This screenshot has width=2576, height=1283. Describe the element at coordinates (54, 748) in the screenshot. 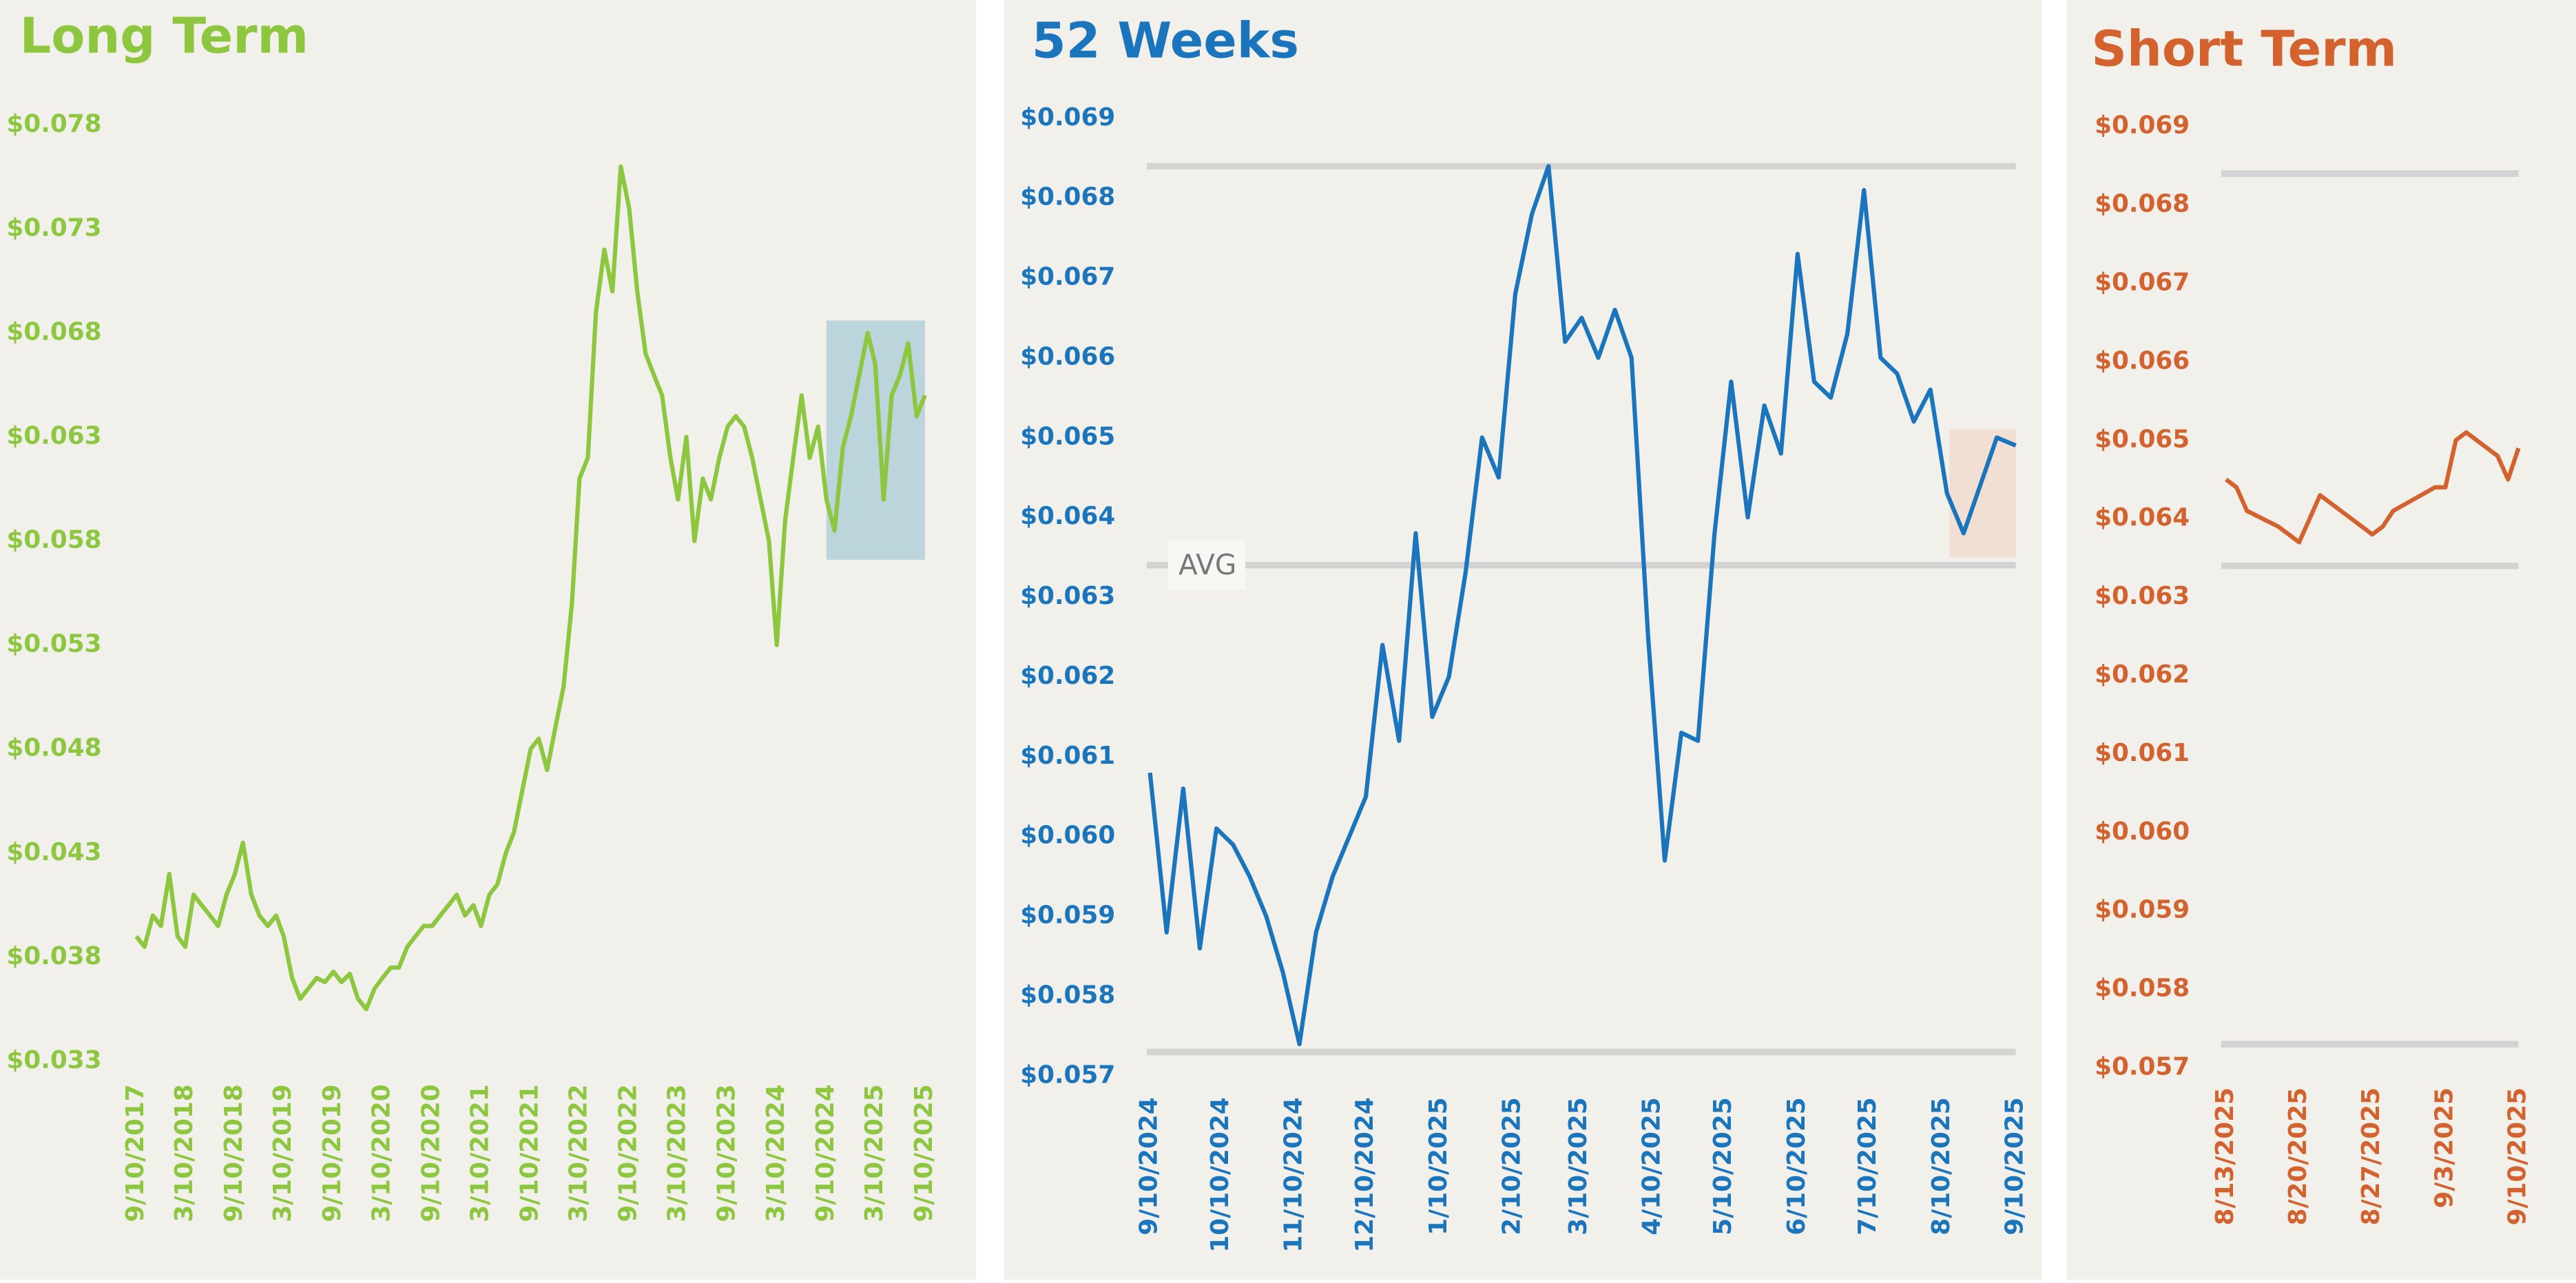

I see `y-tick-label: $0.048` at that location.